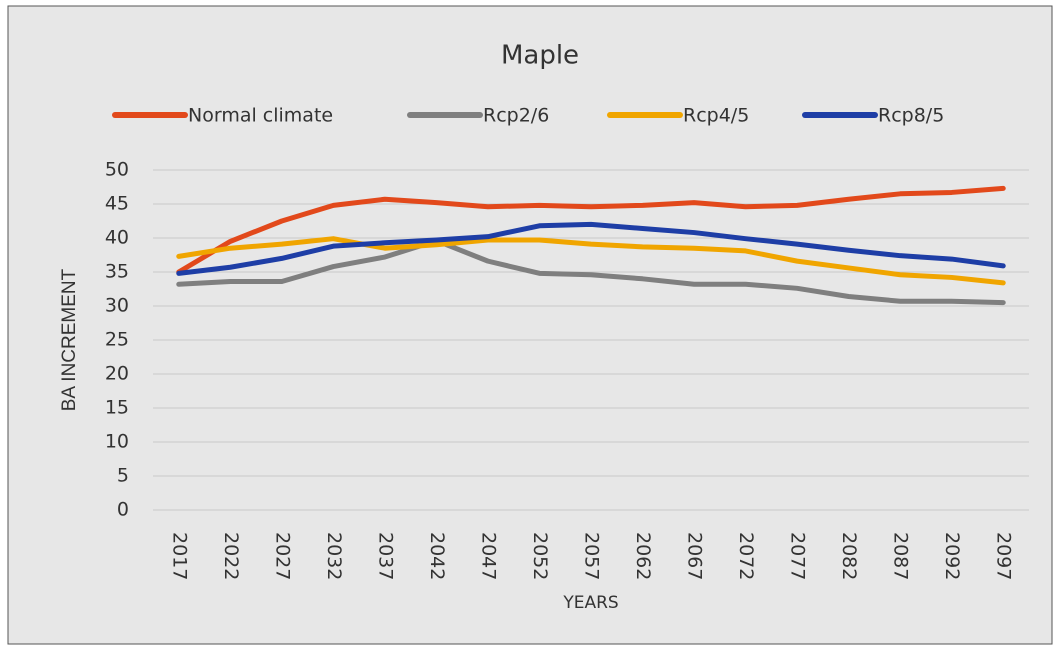  What do you see at coordinates (385, 556) in the screenshot?
I see `x-tick-label: 2037` at bounding box center [385, 556].